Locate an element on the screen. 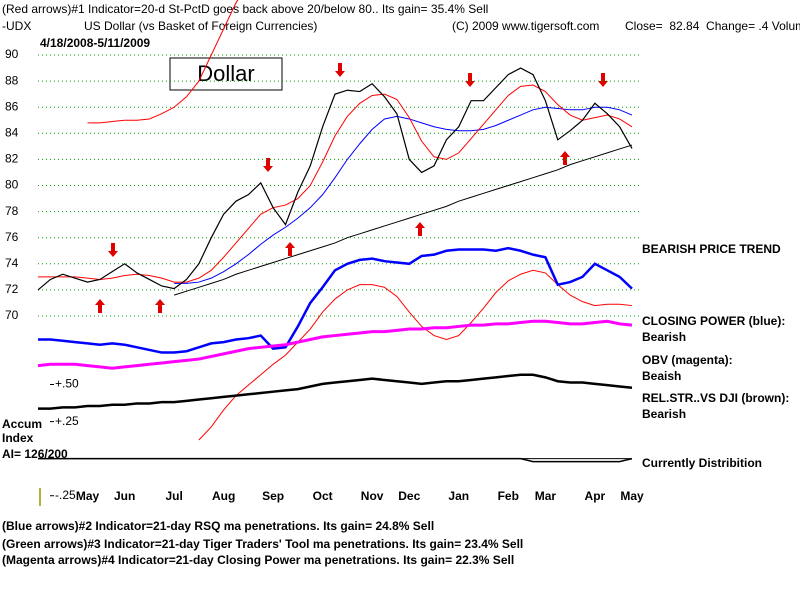  copyright: (C) 2009 www.tigersoft.com is located at coordinates (525, 26).